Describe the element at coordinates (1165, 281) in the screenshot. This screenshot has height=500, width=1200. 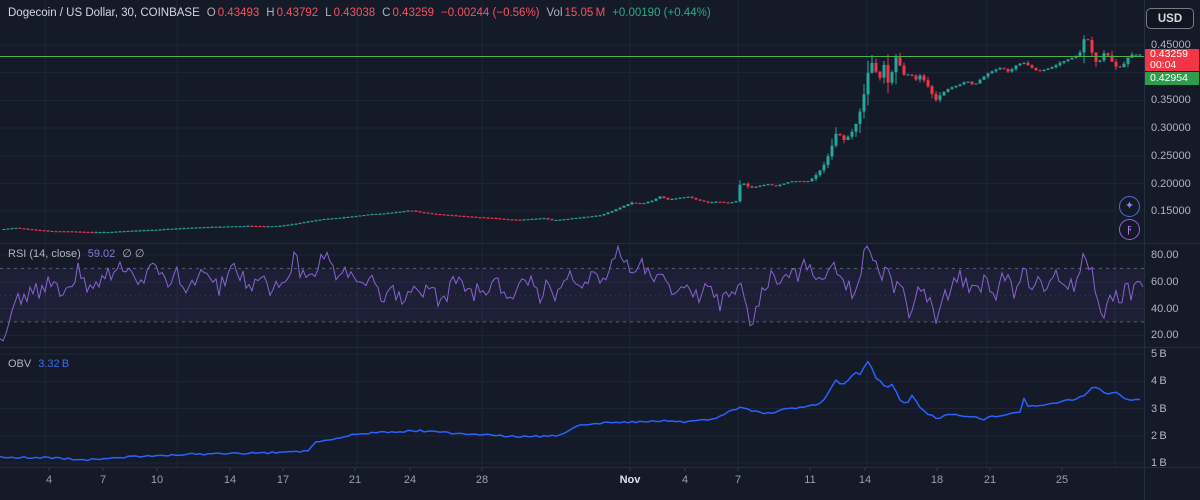
I see `rsi-axis-label: 60.00` at that location.